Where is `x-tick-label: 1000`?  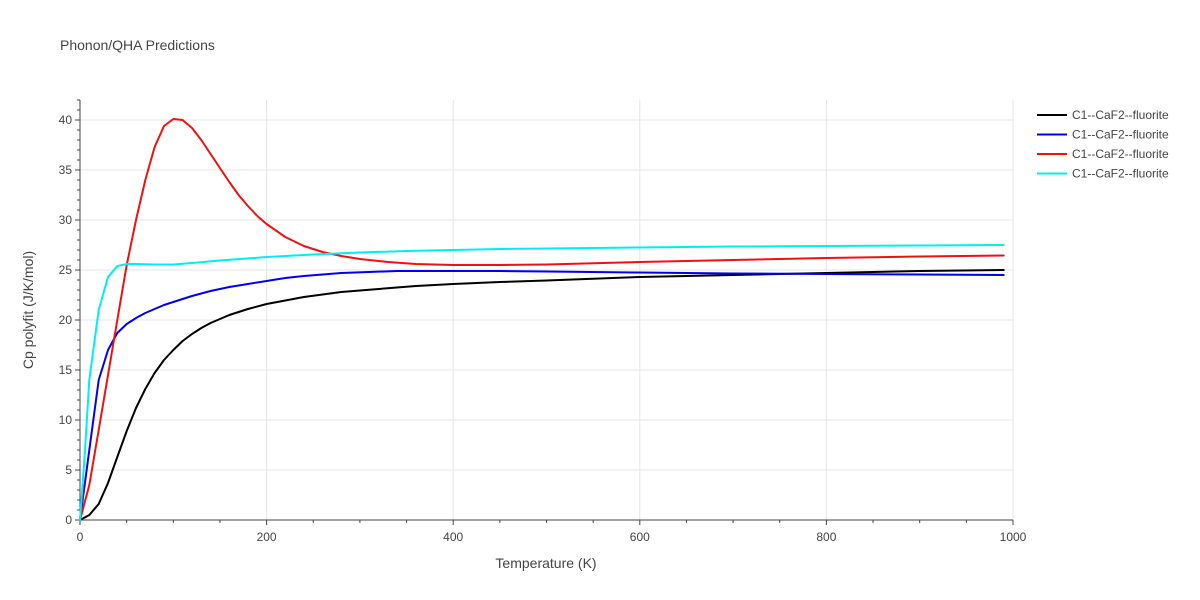
x-tick-label: 1000 is located at coordinates (1013, 537).